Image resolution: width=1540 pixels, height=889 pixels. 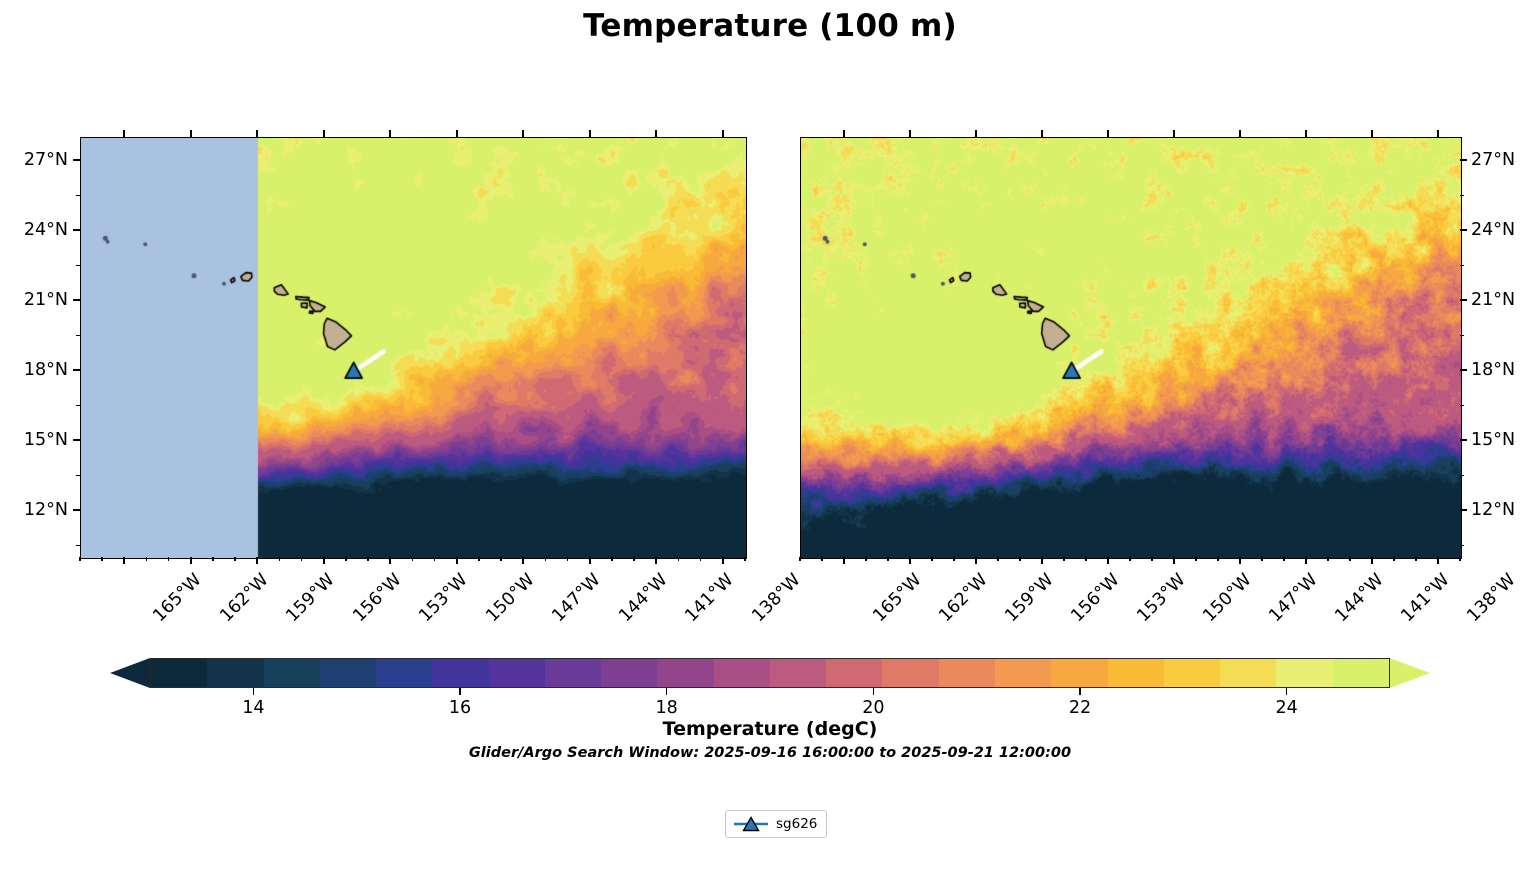 I want to click on x-tick-label: 156°W, so click(x=377, y=598).